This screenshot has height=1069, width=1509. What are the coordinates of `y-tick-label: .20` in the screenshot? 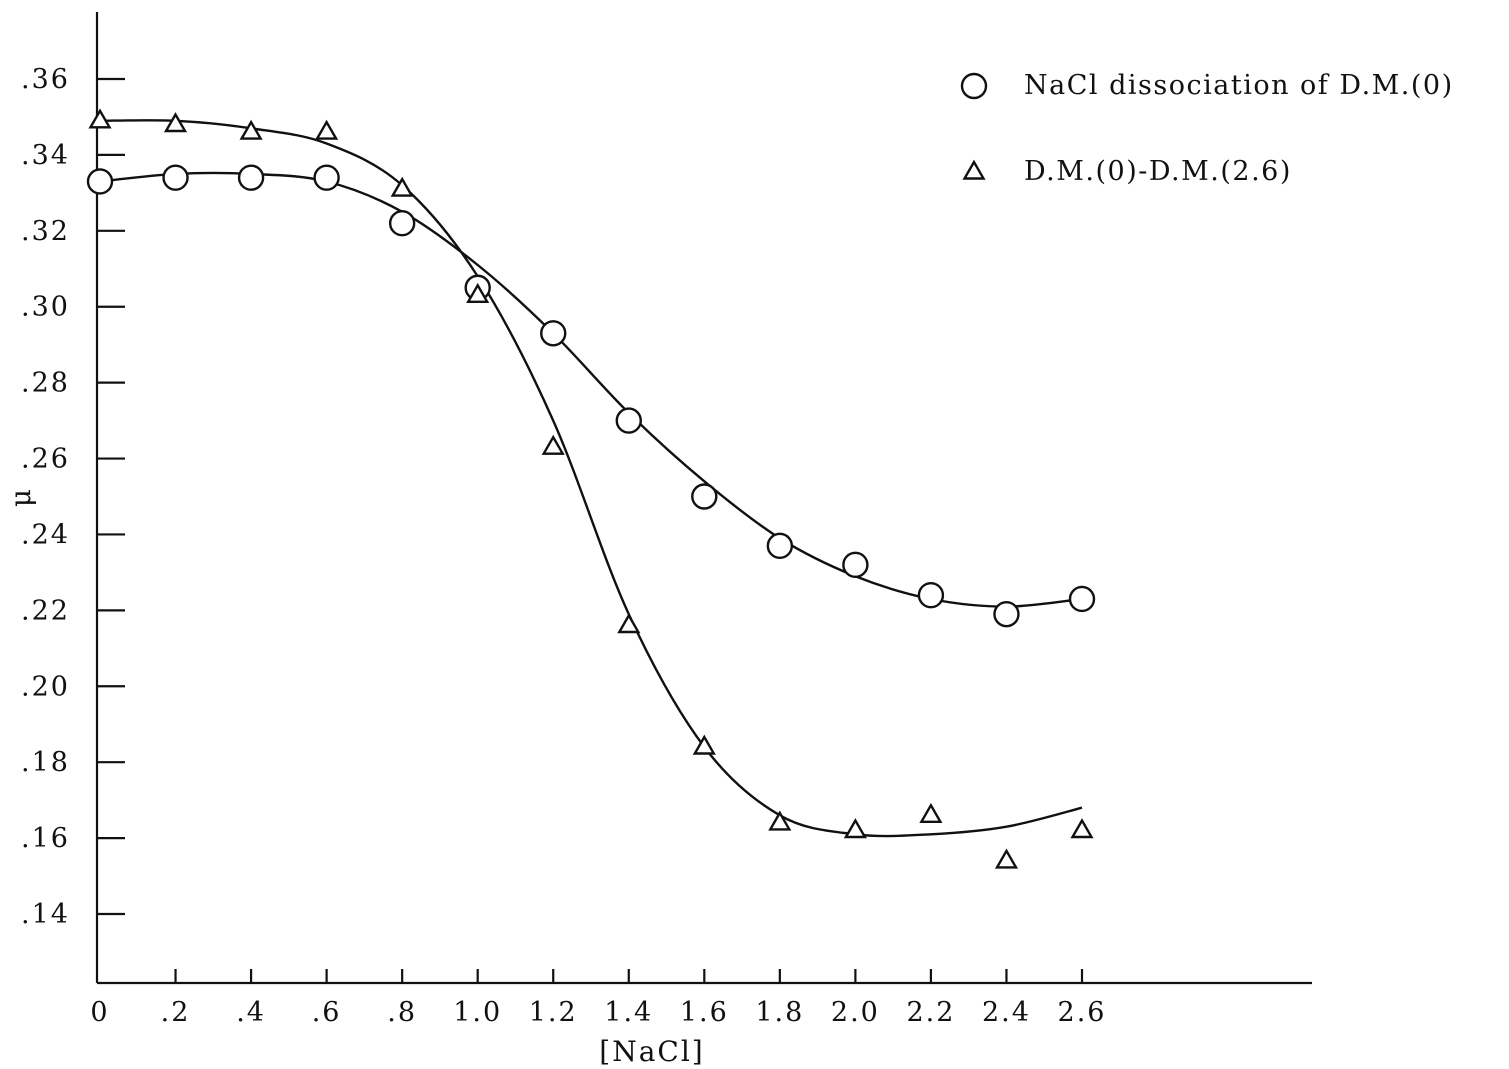 It's located at (45, 686).